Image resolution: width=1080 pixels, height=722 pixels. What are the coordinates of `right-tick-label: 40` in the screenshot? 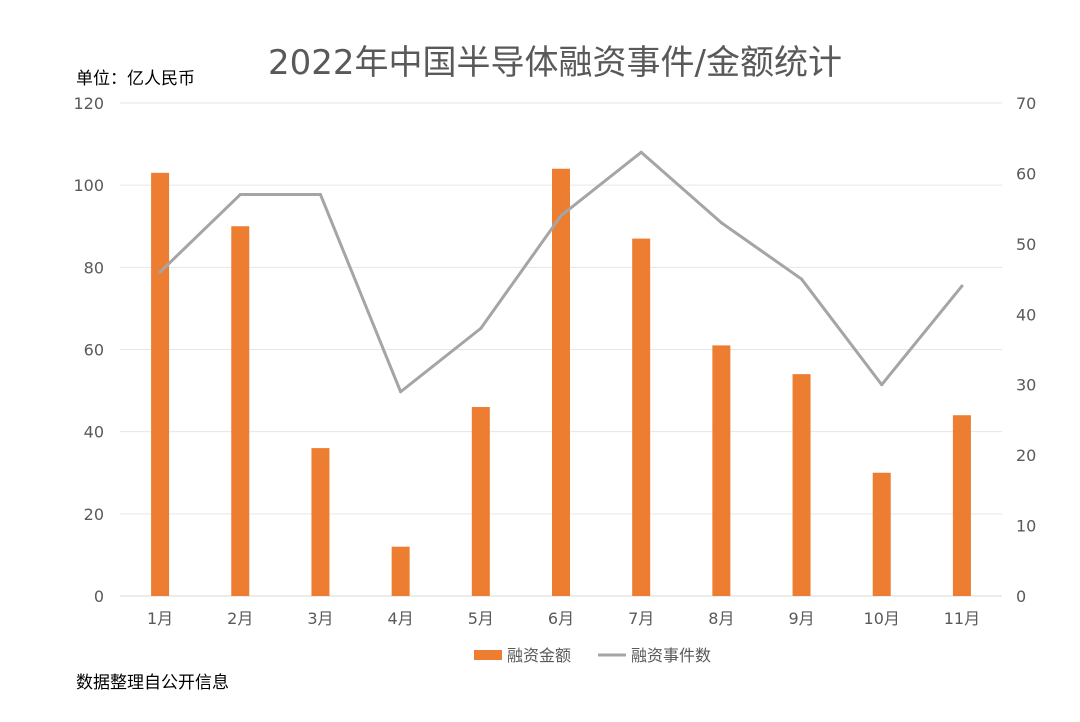 It's located at (1026, 314).